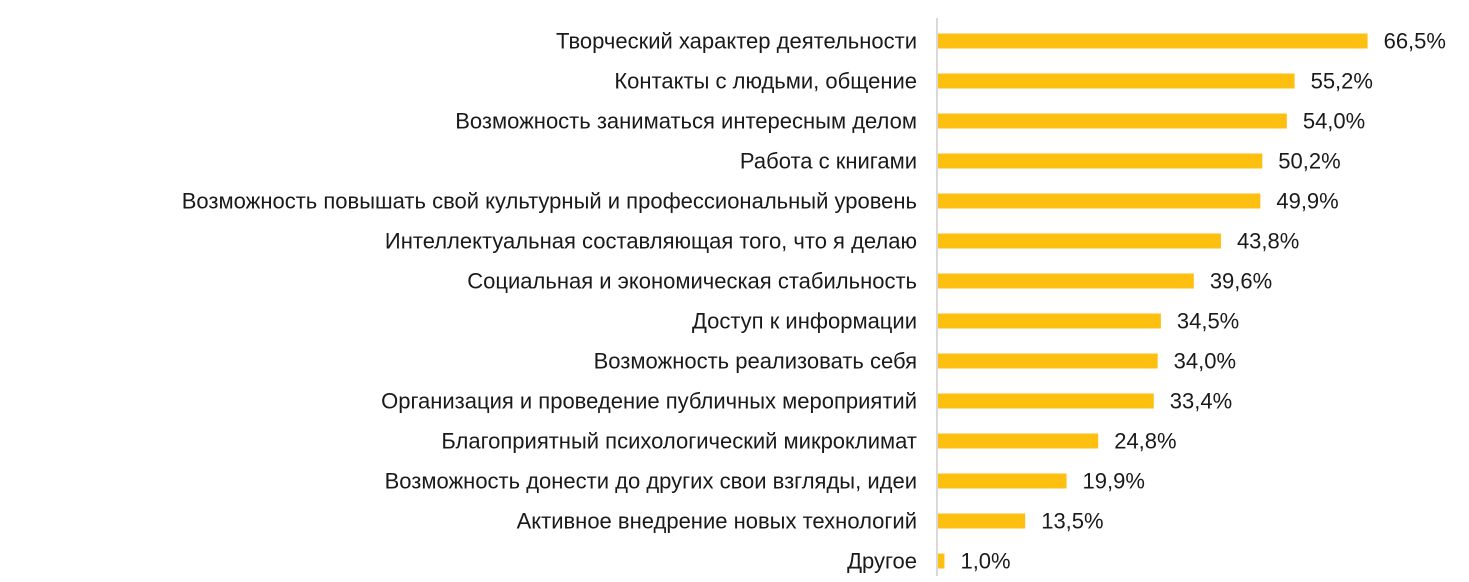 The image size is (1469, 582). Describe the element at coordinates (1208, 321) in the screenshot. I see `value-label: 34,5%` at that location.